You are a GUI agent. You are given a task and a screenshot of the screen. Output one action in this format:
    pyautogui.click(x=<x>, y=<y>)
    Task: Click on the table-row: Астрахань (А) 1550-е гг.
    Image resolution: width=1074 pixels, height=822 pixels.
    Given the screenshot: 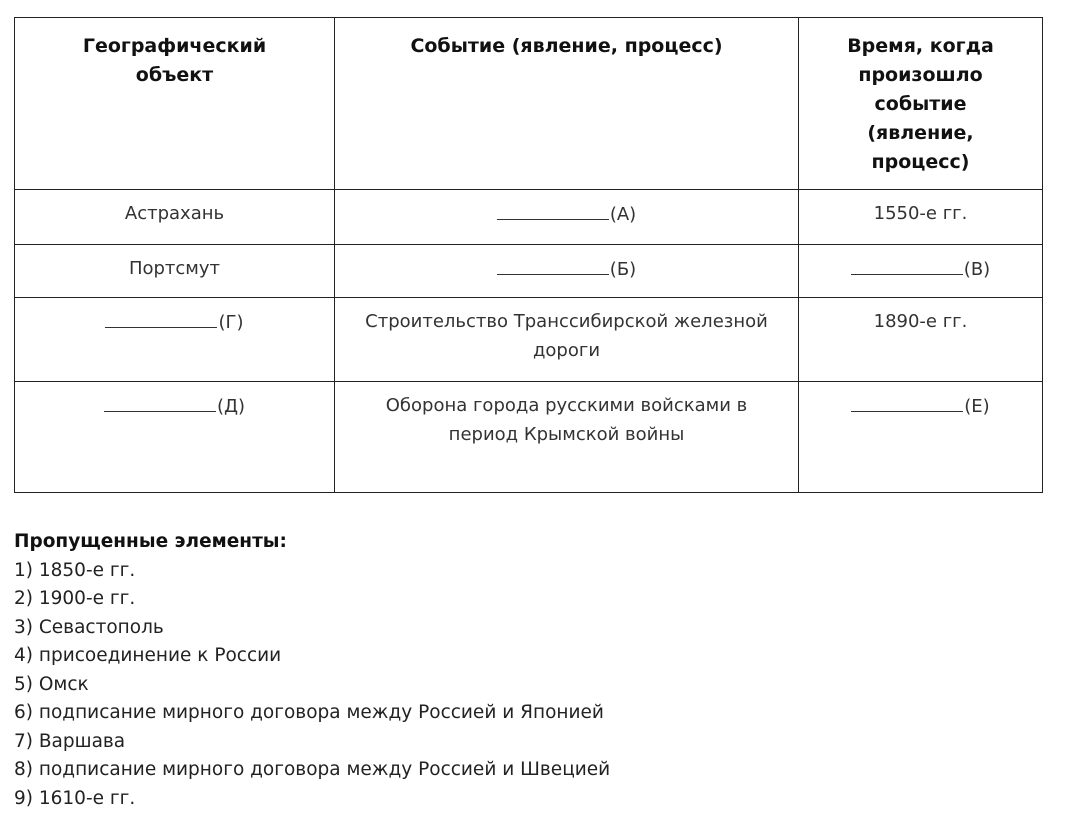 What is the action you would take?
    pyautogui.click(x=528, y=217)
    